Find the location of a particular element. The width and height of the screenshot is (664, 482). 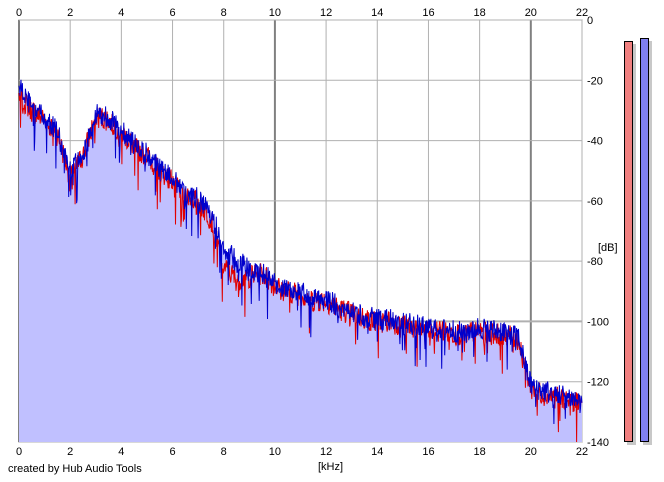

x-tick-label-bottom: 10 is located at coordinates (275, 452).